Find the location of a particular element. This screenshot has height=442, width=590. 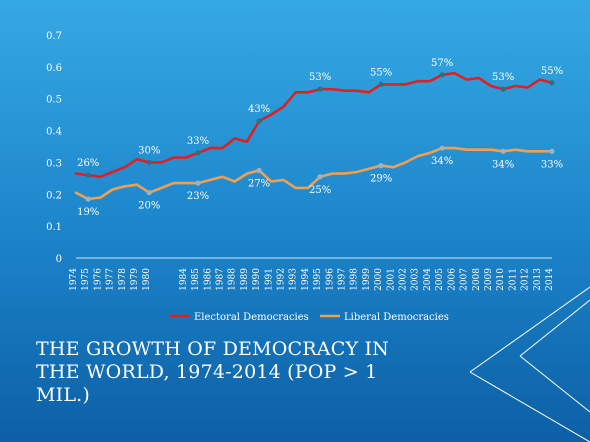

x-tick-label: 1987 is located at coordinates (220, 279).